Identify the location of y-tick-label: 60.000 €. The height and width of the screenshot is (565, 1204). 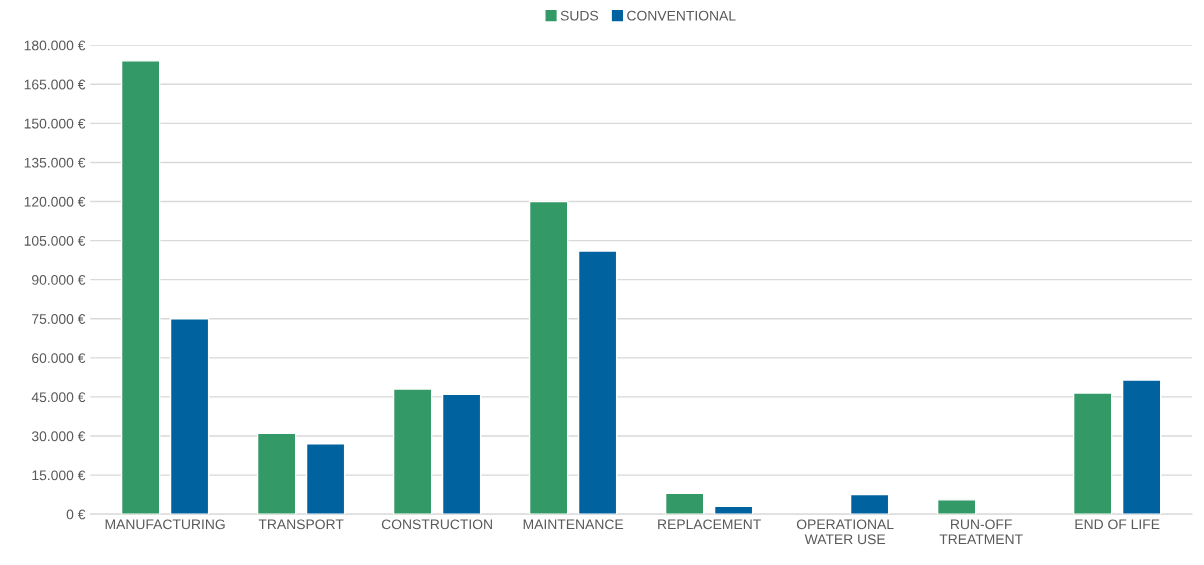
(59, 358).